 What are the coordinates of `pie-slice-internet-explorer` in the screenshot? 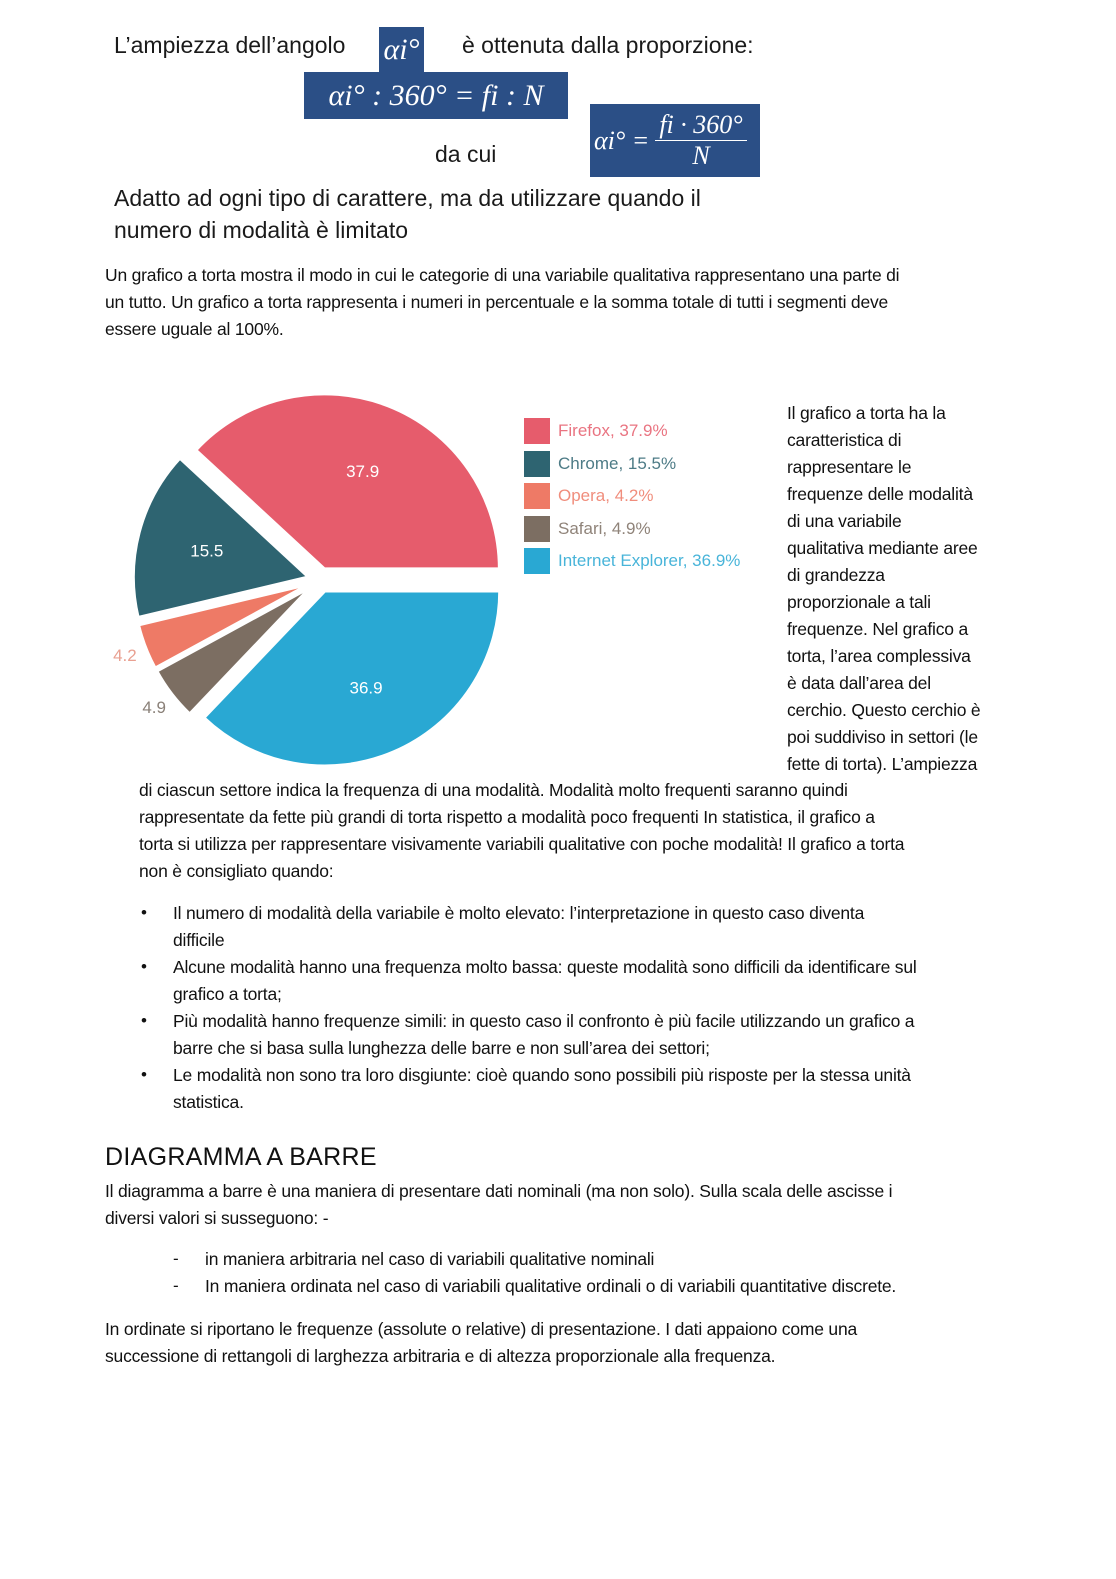 It's located at (351, 678).